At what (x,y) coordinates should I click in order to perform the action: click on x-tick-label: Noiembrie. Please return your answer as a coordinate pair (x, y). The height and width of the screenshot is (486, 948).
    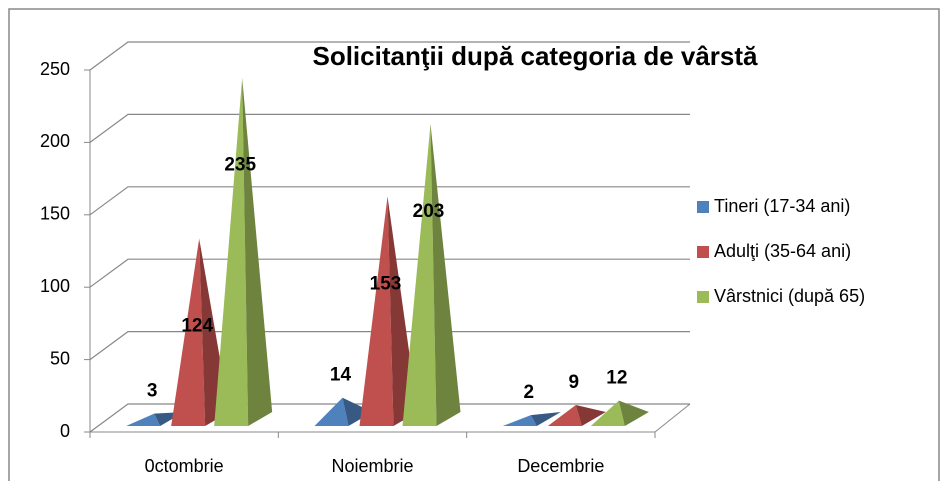
    Looking at the image, I should click on (372, 466).